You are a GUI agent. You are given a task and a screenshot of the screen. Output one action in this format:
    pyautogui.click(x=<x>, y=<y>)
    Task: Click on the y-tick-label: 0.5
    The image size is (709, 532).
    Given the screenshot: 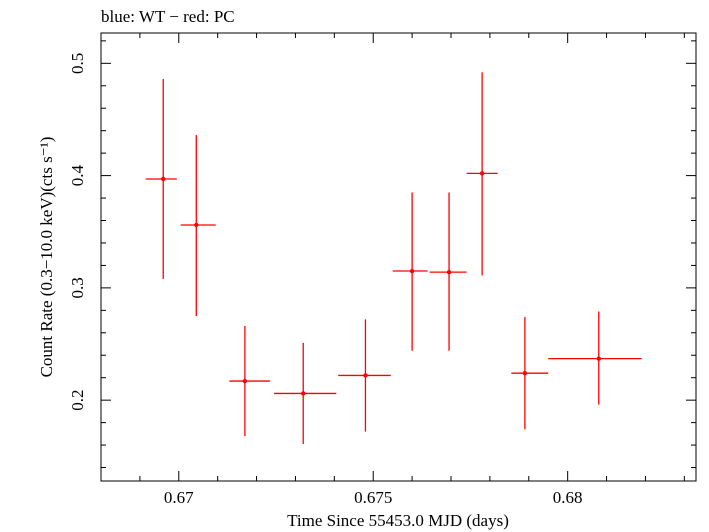 What is the action you would take?
    pyautogui.click(x=77, y=63)
    